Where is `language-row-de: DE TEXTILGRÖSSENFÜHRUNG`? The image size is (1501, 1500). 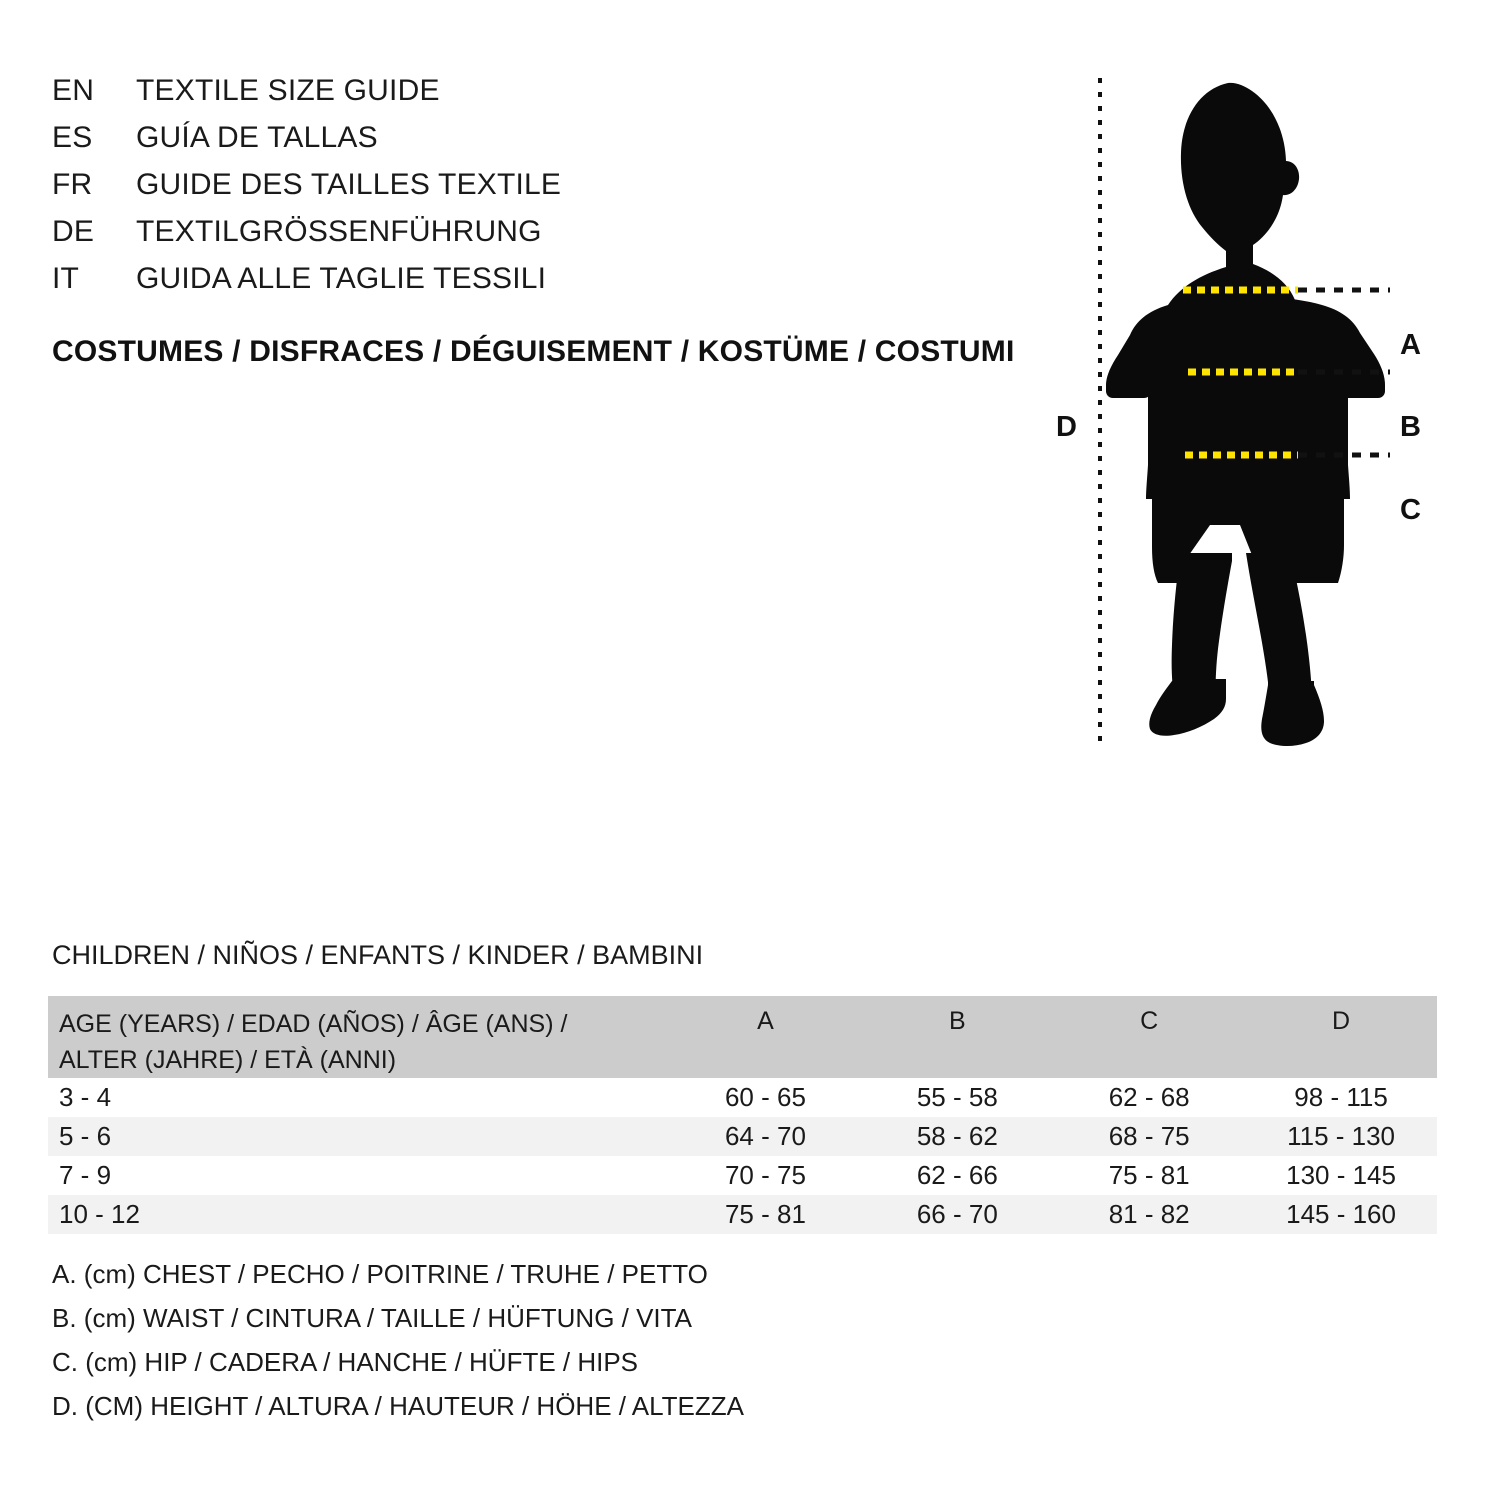 language-row-de: DE TEXTILGRÖSSENFÜHRUNG is located at coordinates (502, 238).